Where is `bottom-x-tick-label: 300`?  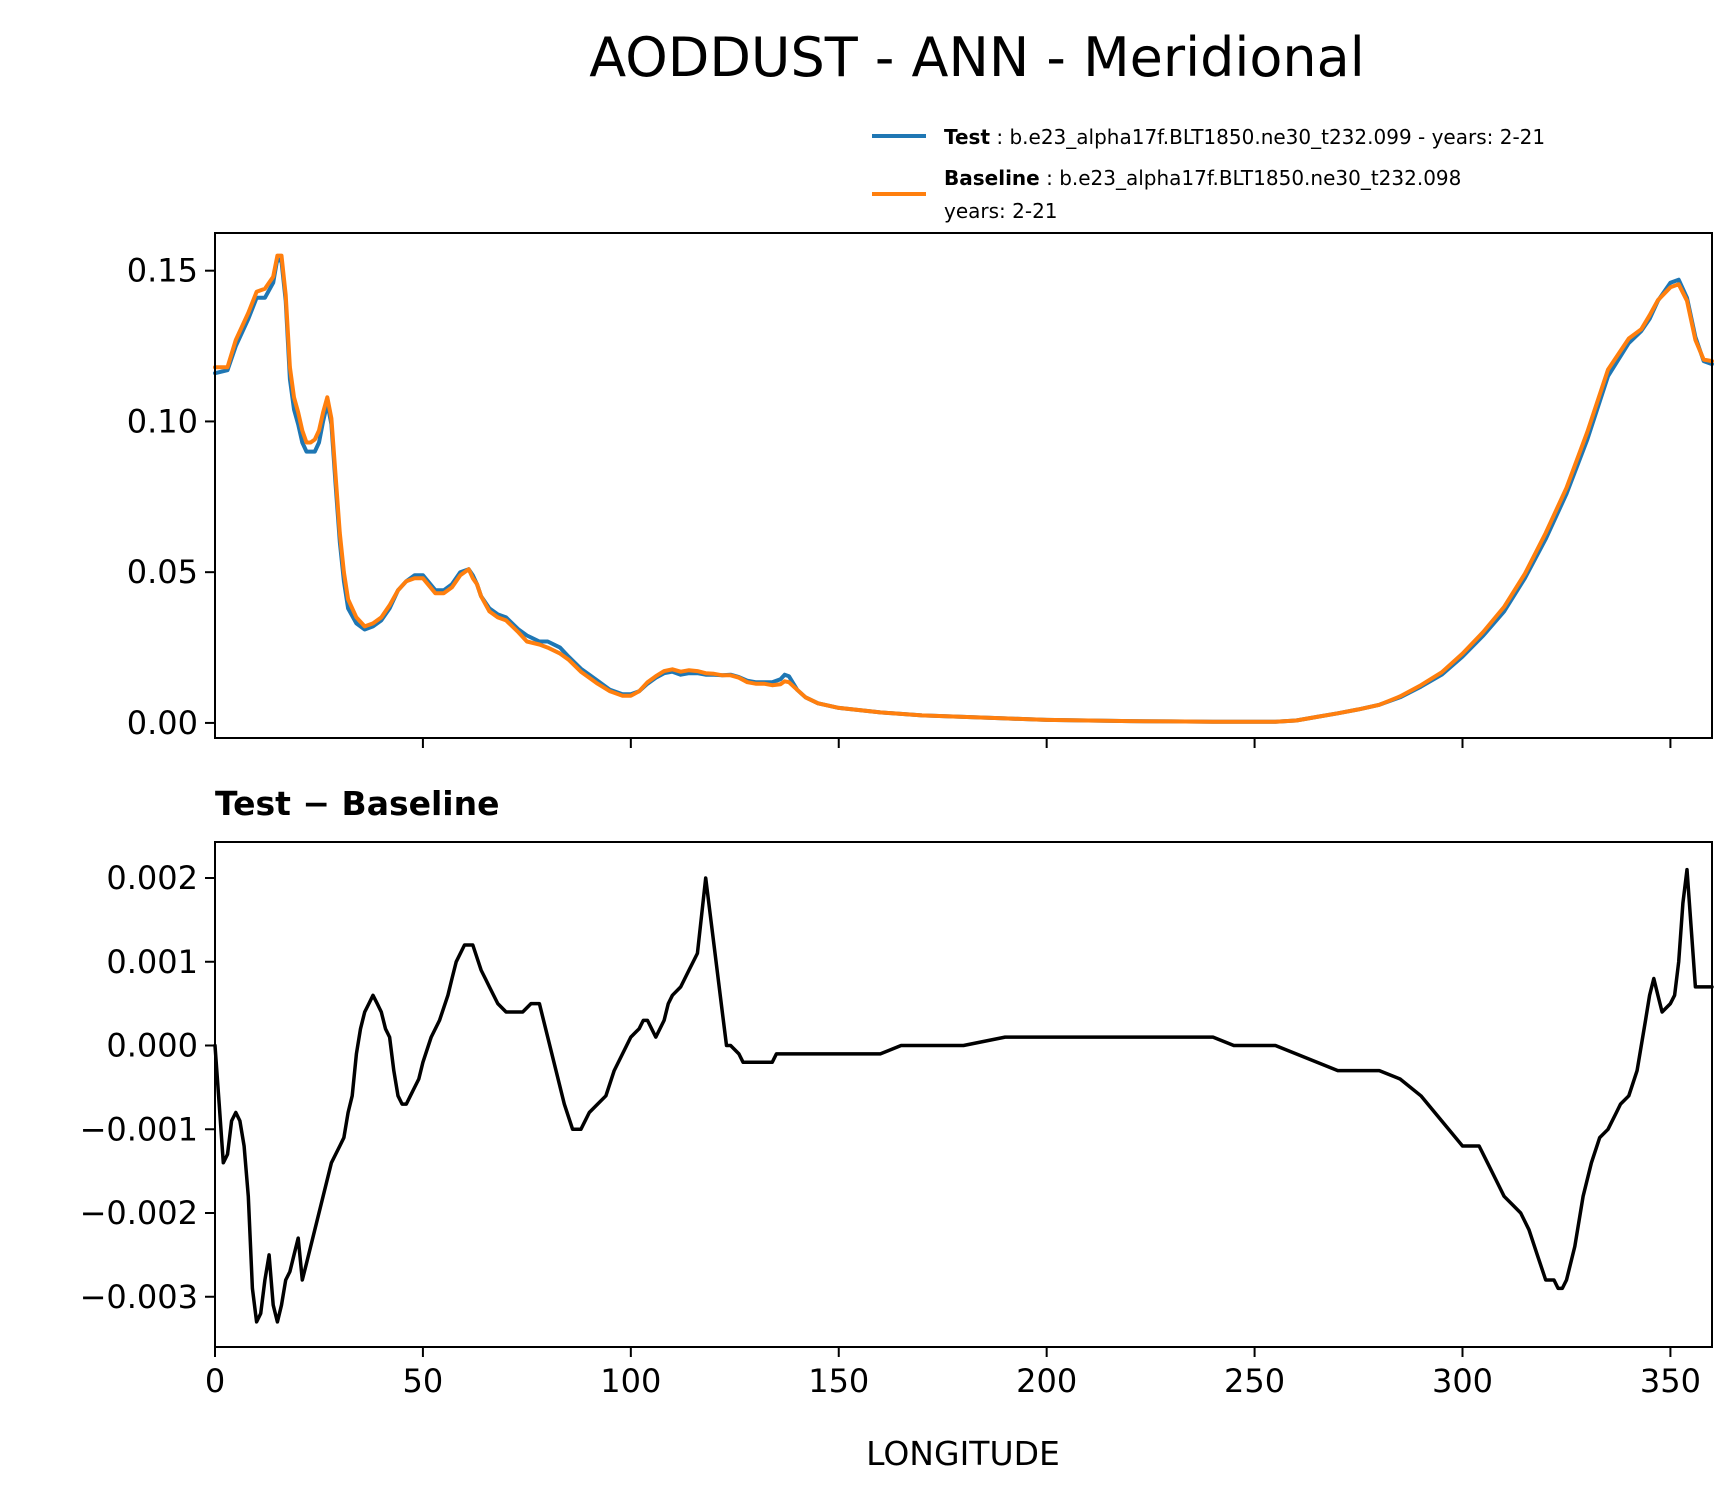 bottom-x-tick-label: 300 is located at coordinates (1462, 1381).